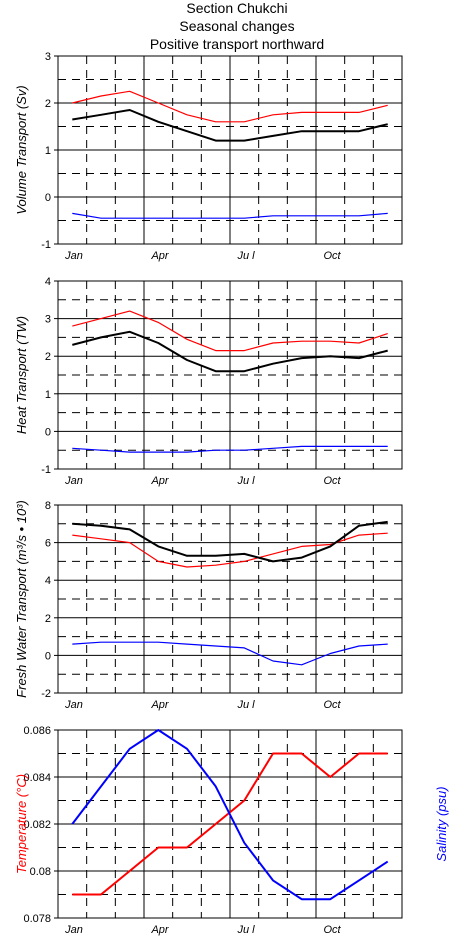  Describe the element at coordinates (37, 919) in the screenshot. I see `y-tick-label: 0.078` at that location.